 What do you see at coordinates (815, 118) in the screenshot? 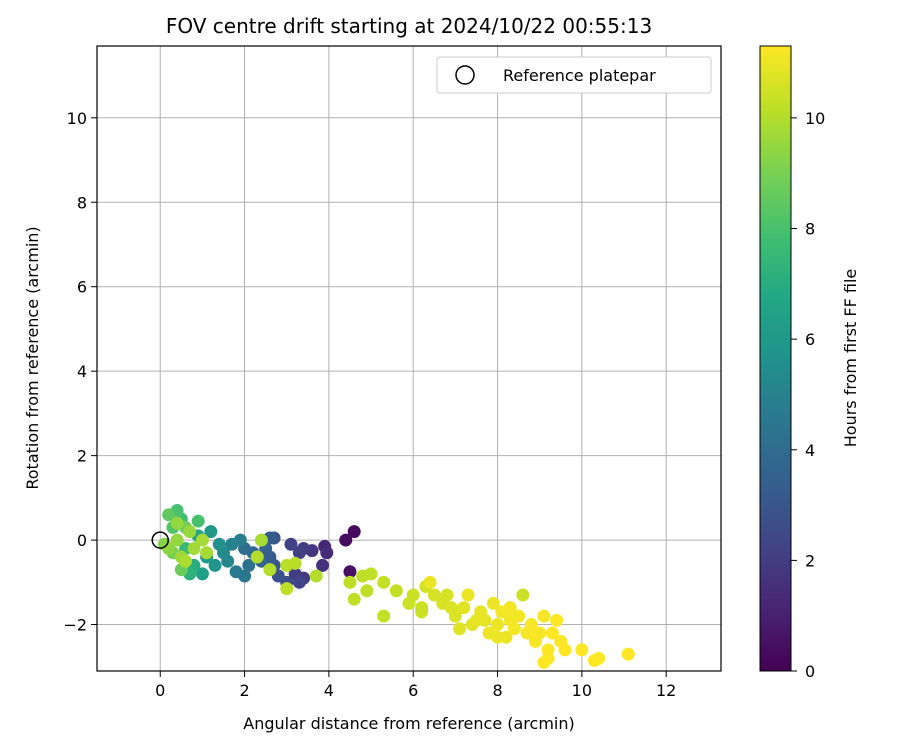
I see `colorbar-tick-label: 10` at bounding box center [815, 118].